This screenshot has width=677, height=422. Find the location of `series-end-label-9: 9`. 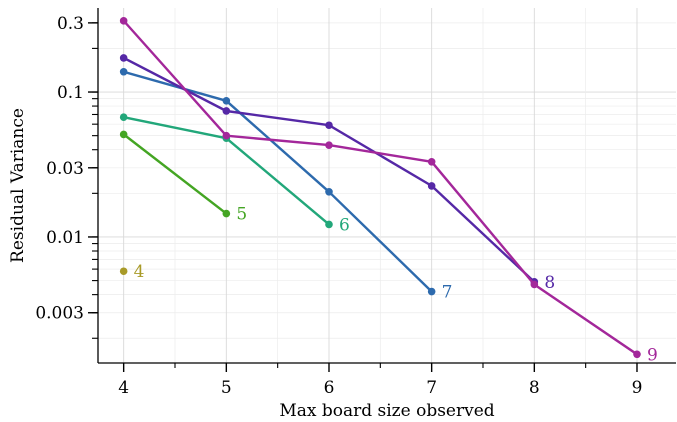

series-end-label-9: 9 is located at coordinates (652, 355).